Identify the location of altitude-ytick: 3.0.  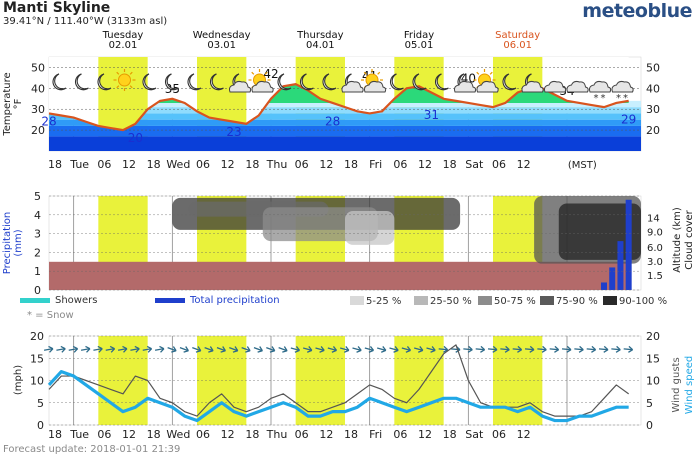
(655, 262).